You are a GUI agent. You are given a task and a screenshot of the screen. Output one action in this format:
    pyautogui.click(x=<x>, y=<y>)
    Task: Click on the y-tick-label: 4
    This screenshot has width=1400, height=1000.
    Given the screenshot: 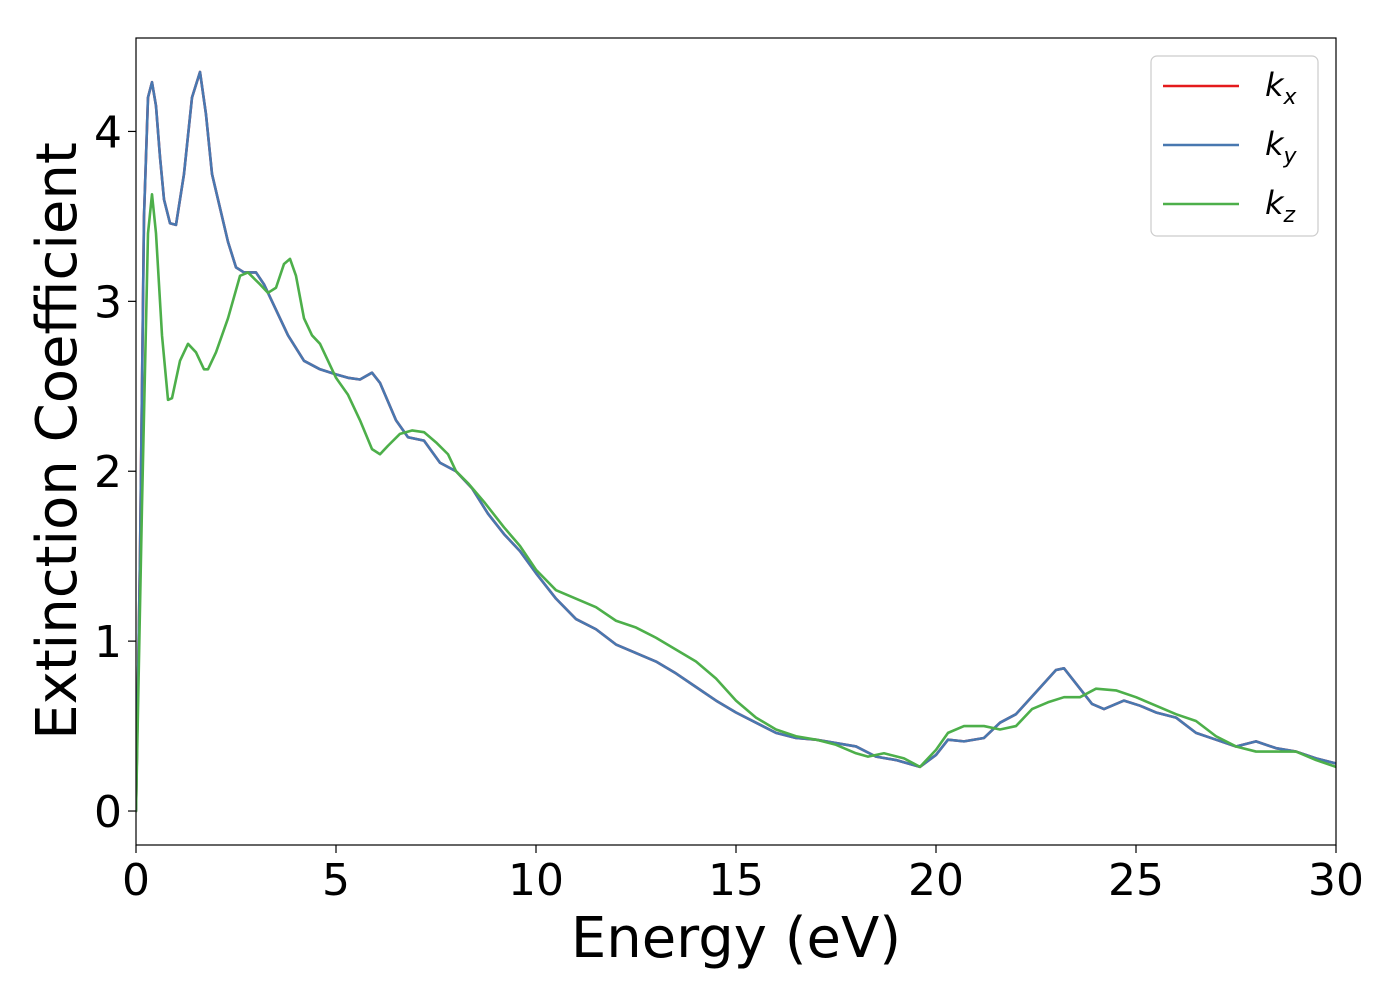 What is the action you would take?
    pyautogui.click(x=108, y=132)
    